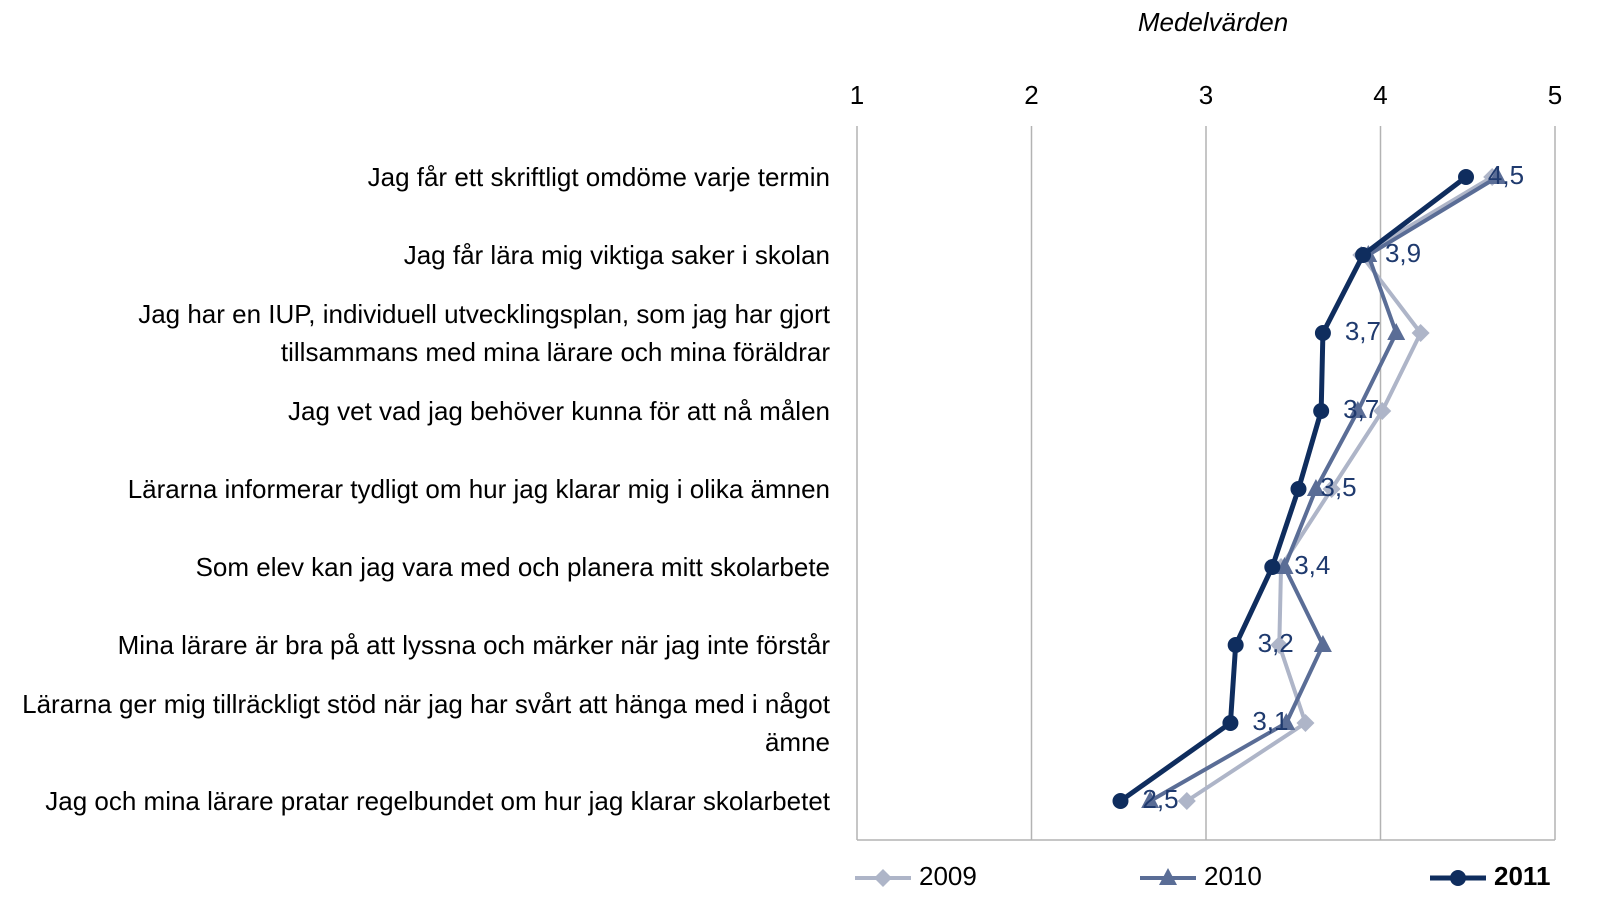 The image size is (1607, 915). What do you see at coordinates (1031, 95) in the screenshot?
I see `x-tick-label: 2` at bounding box center [1031, 95].